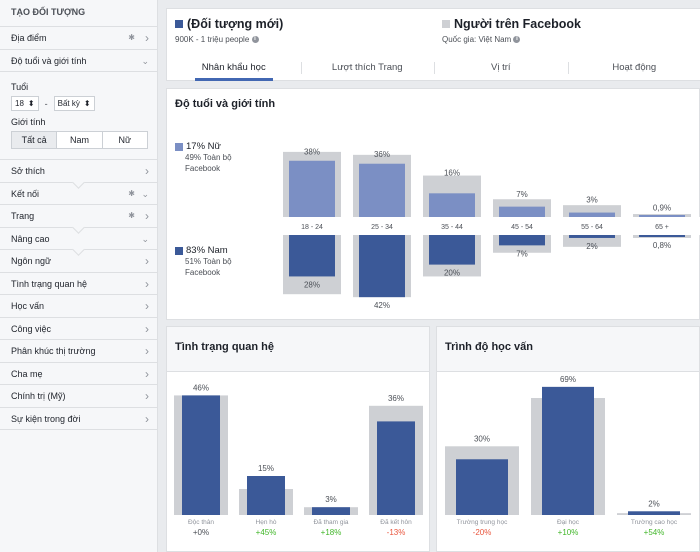 This screenshot has width=700, height=552. I want to click on bar-value-label: 46%, so click(201, 387).